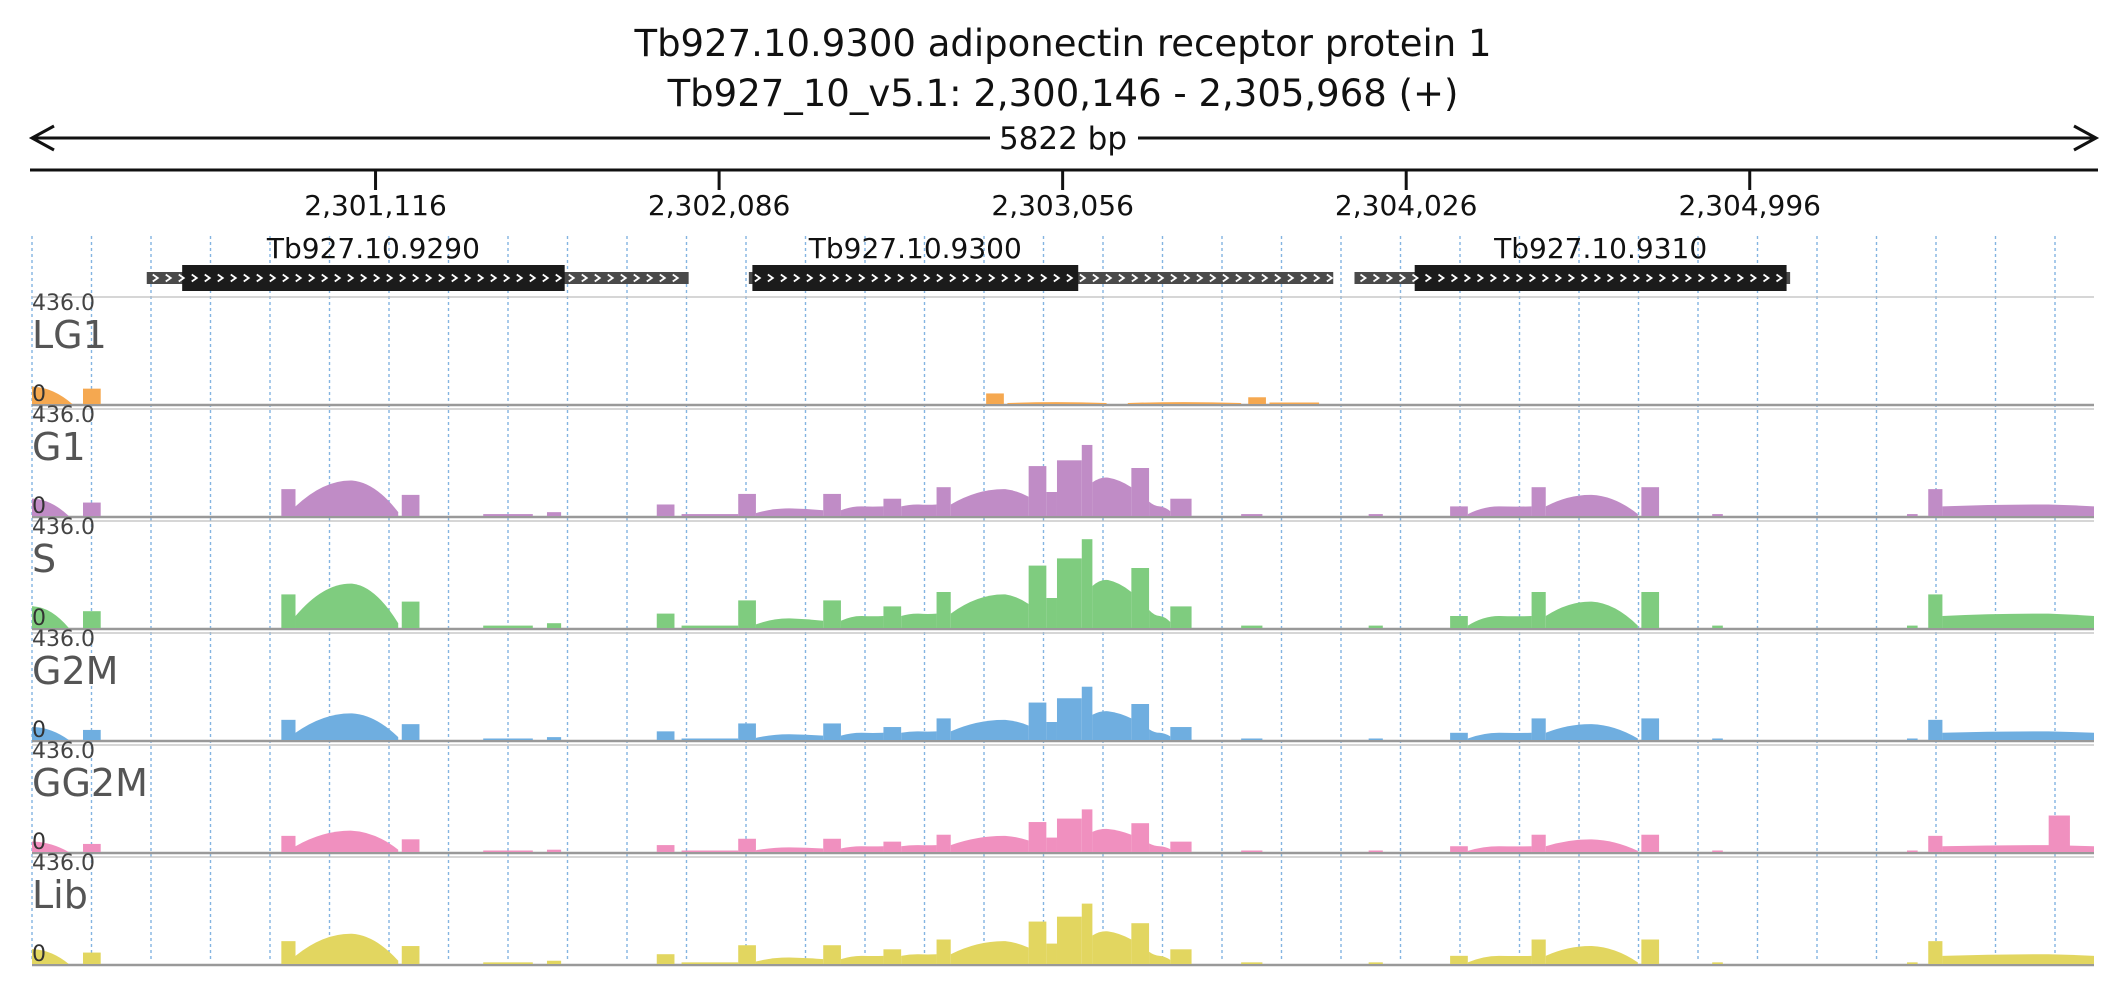 This screenshot has width=2126, height=1000. I want to click on ruler-tick-label: 2,304,026, so click(1406, 205).